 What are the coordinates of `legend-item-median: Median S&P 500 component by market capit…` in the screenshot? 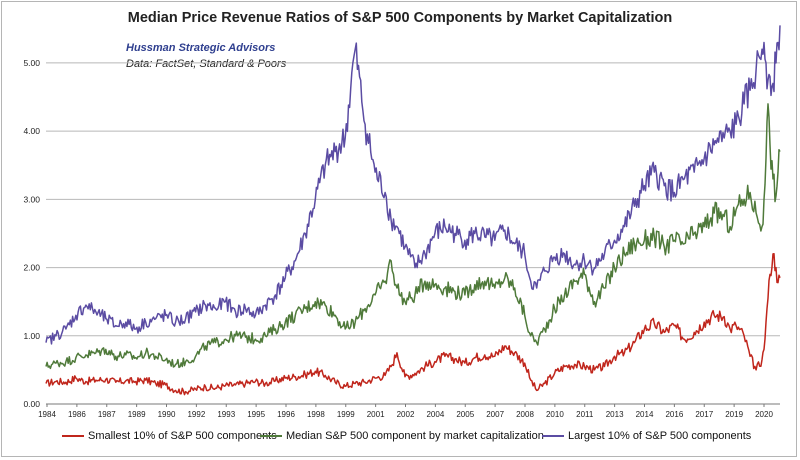 It's located at (402, 436).